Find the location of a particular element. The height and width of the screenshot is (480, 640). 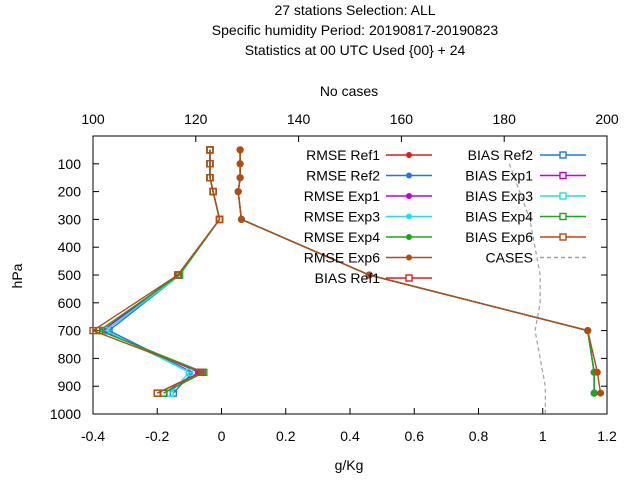

cases-series is located at coordinates (527, 288).